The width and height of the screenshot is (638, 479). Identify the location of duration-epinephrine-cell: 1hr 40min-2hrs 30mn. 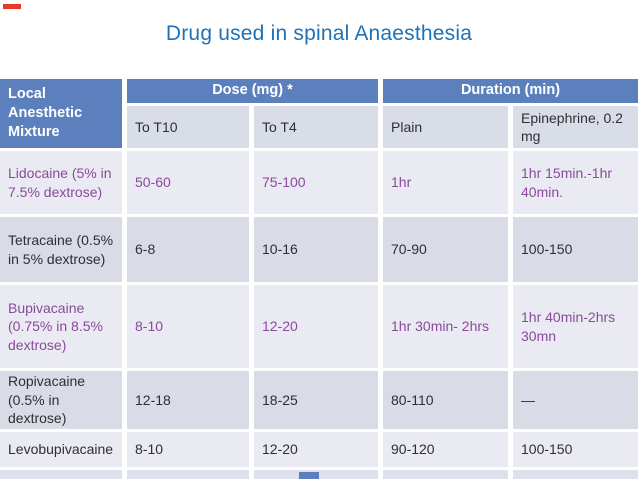
(575, 326).